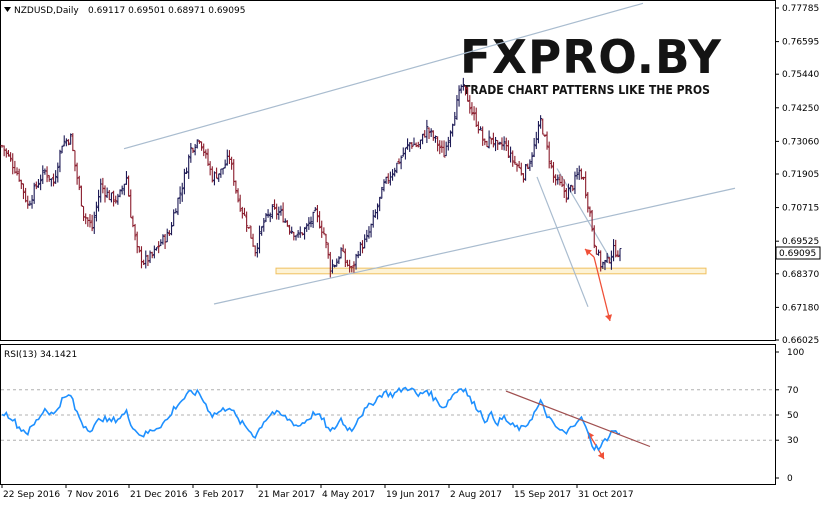  I want to click on rsi-line, so click(311, 419).